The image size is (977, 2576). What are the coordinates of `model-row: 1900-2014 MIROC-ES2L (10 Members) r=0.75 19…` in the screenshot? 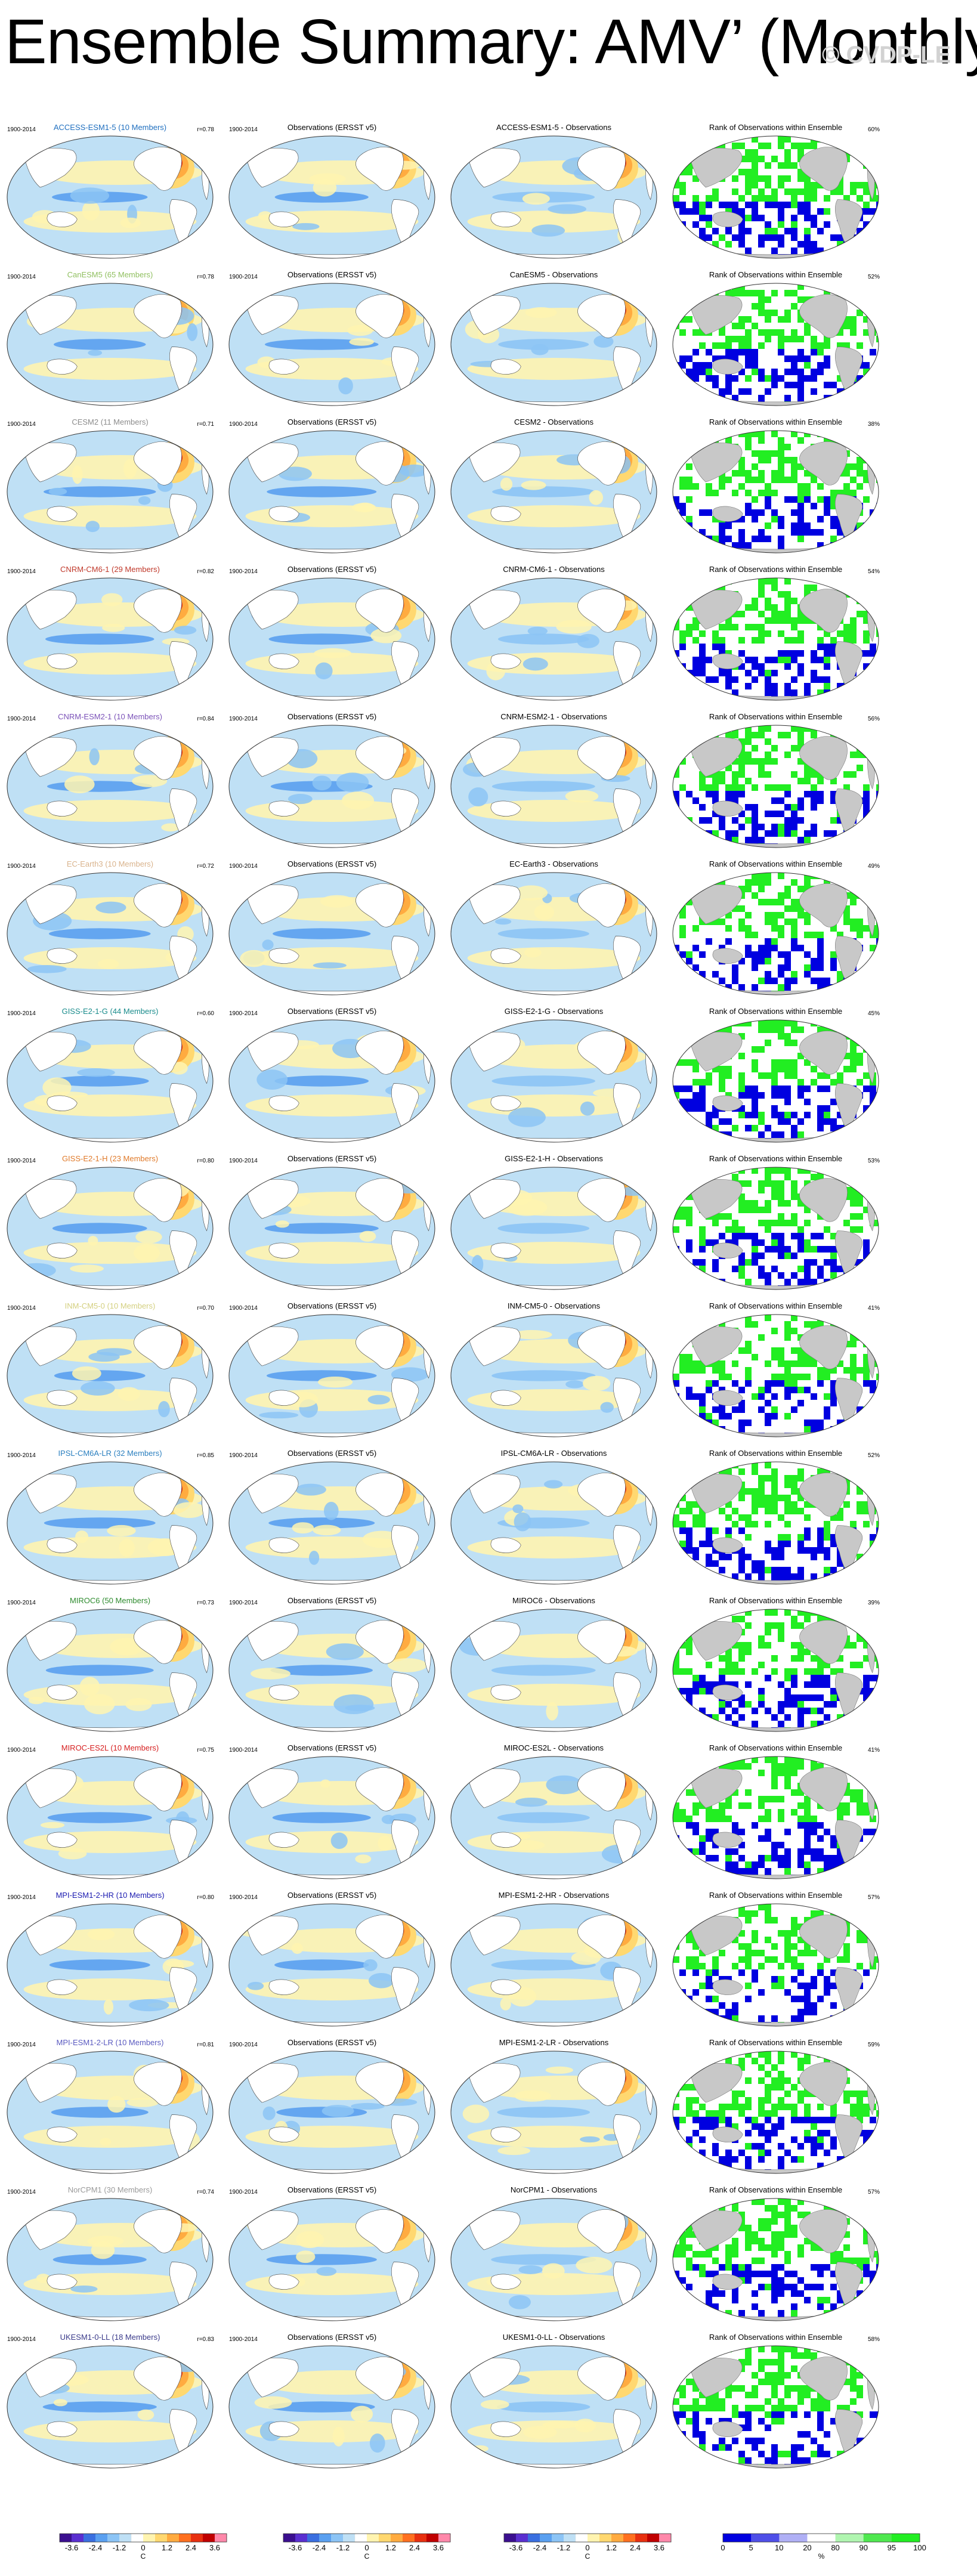 It's located at (443, 1811).